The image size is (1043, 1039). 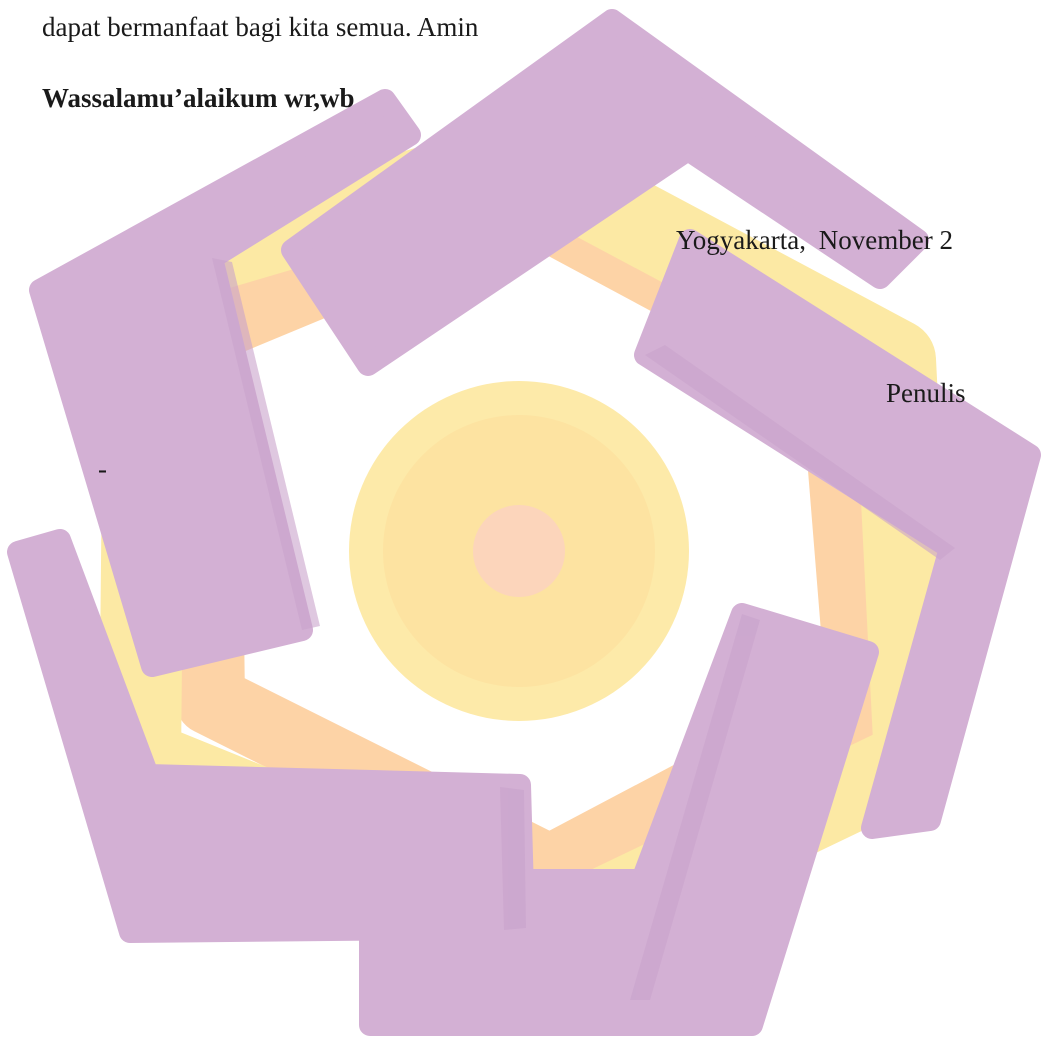 What do you see at coordinates (741, 240) in the screenshot?
I see `place-text: Yogyakarta,` at bounding box center [741, 240].